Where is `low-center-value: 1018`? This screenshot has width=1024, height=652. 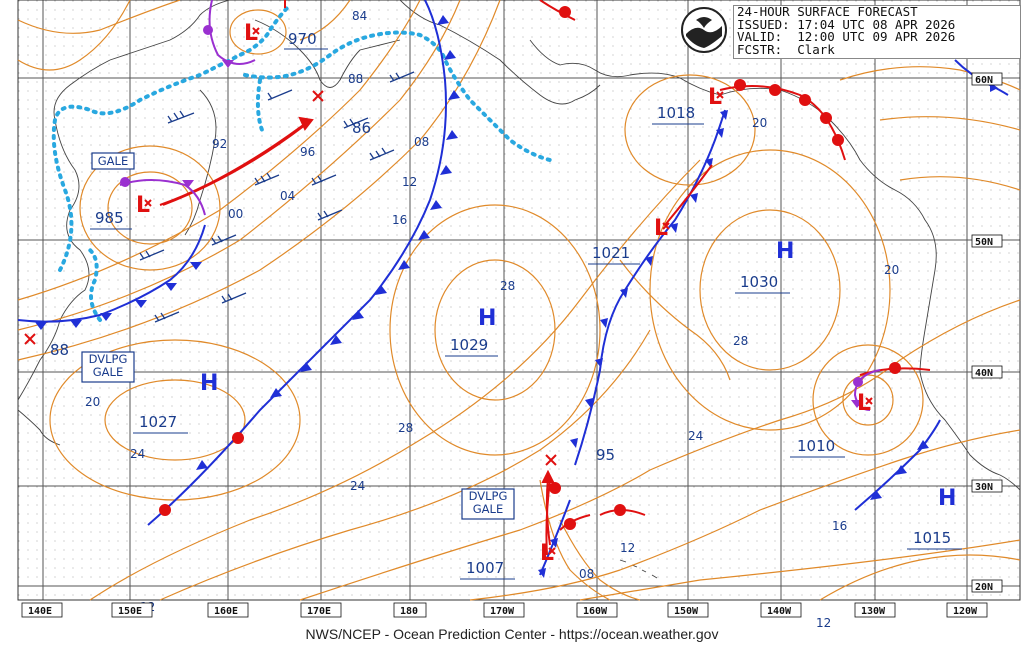
low-center-value: 1018 is located at coordinates (676, 113).